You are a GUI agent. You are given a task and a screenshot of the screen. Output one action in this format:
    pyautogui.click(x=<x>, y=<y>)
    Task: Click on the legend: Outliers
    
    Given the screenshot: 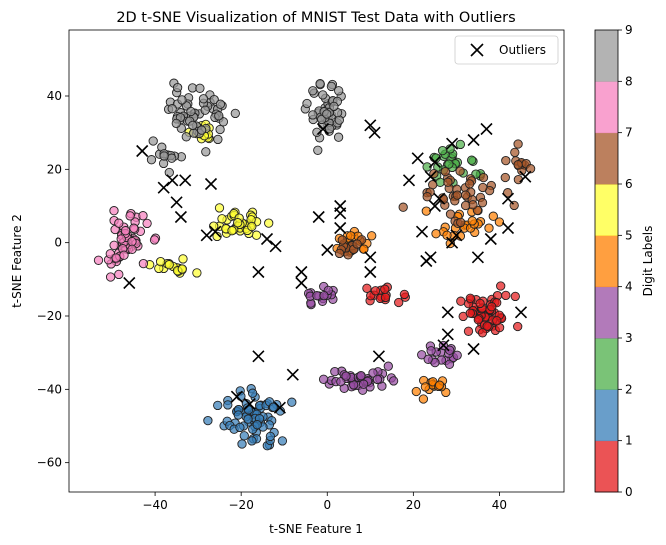 What is the action you would take?
    pyautogui.click(x=506, y=50)
    